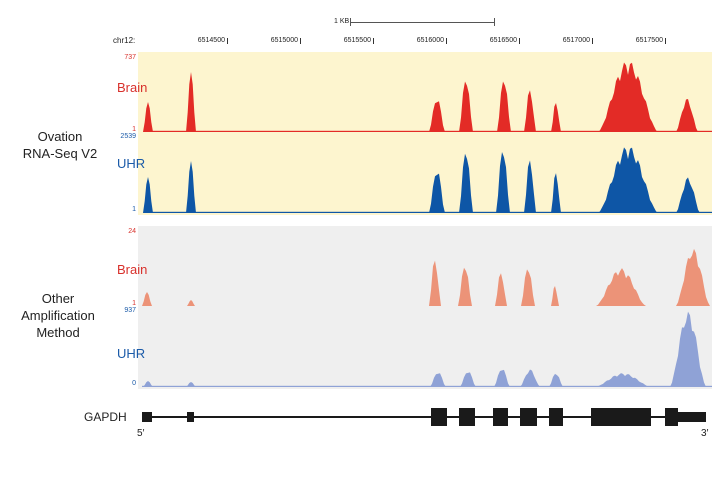 This screenshot has height=480, width=720. I want to click on ruler-tick-label: 6515000, so click(284, 40).